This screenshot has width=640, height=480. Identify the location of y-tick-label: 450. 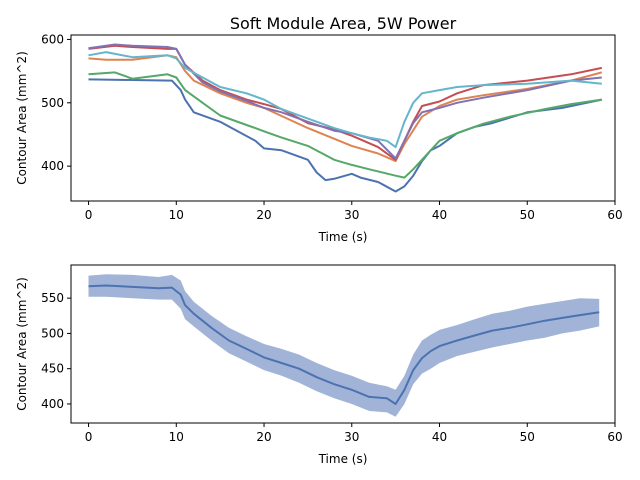
(52, 369).